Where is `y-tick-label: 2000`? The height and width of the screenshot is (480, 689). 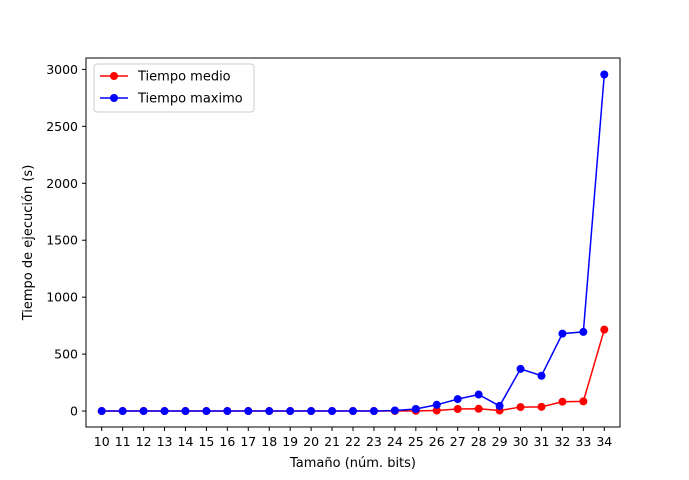 y-tick-label: 2000 is located at coordinates (62, 183).